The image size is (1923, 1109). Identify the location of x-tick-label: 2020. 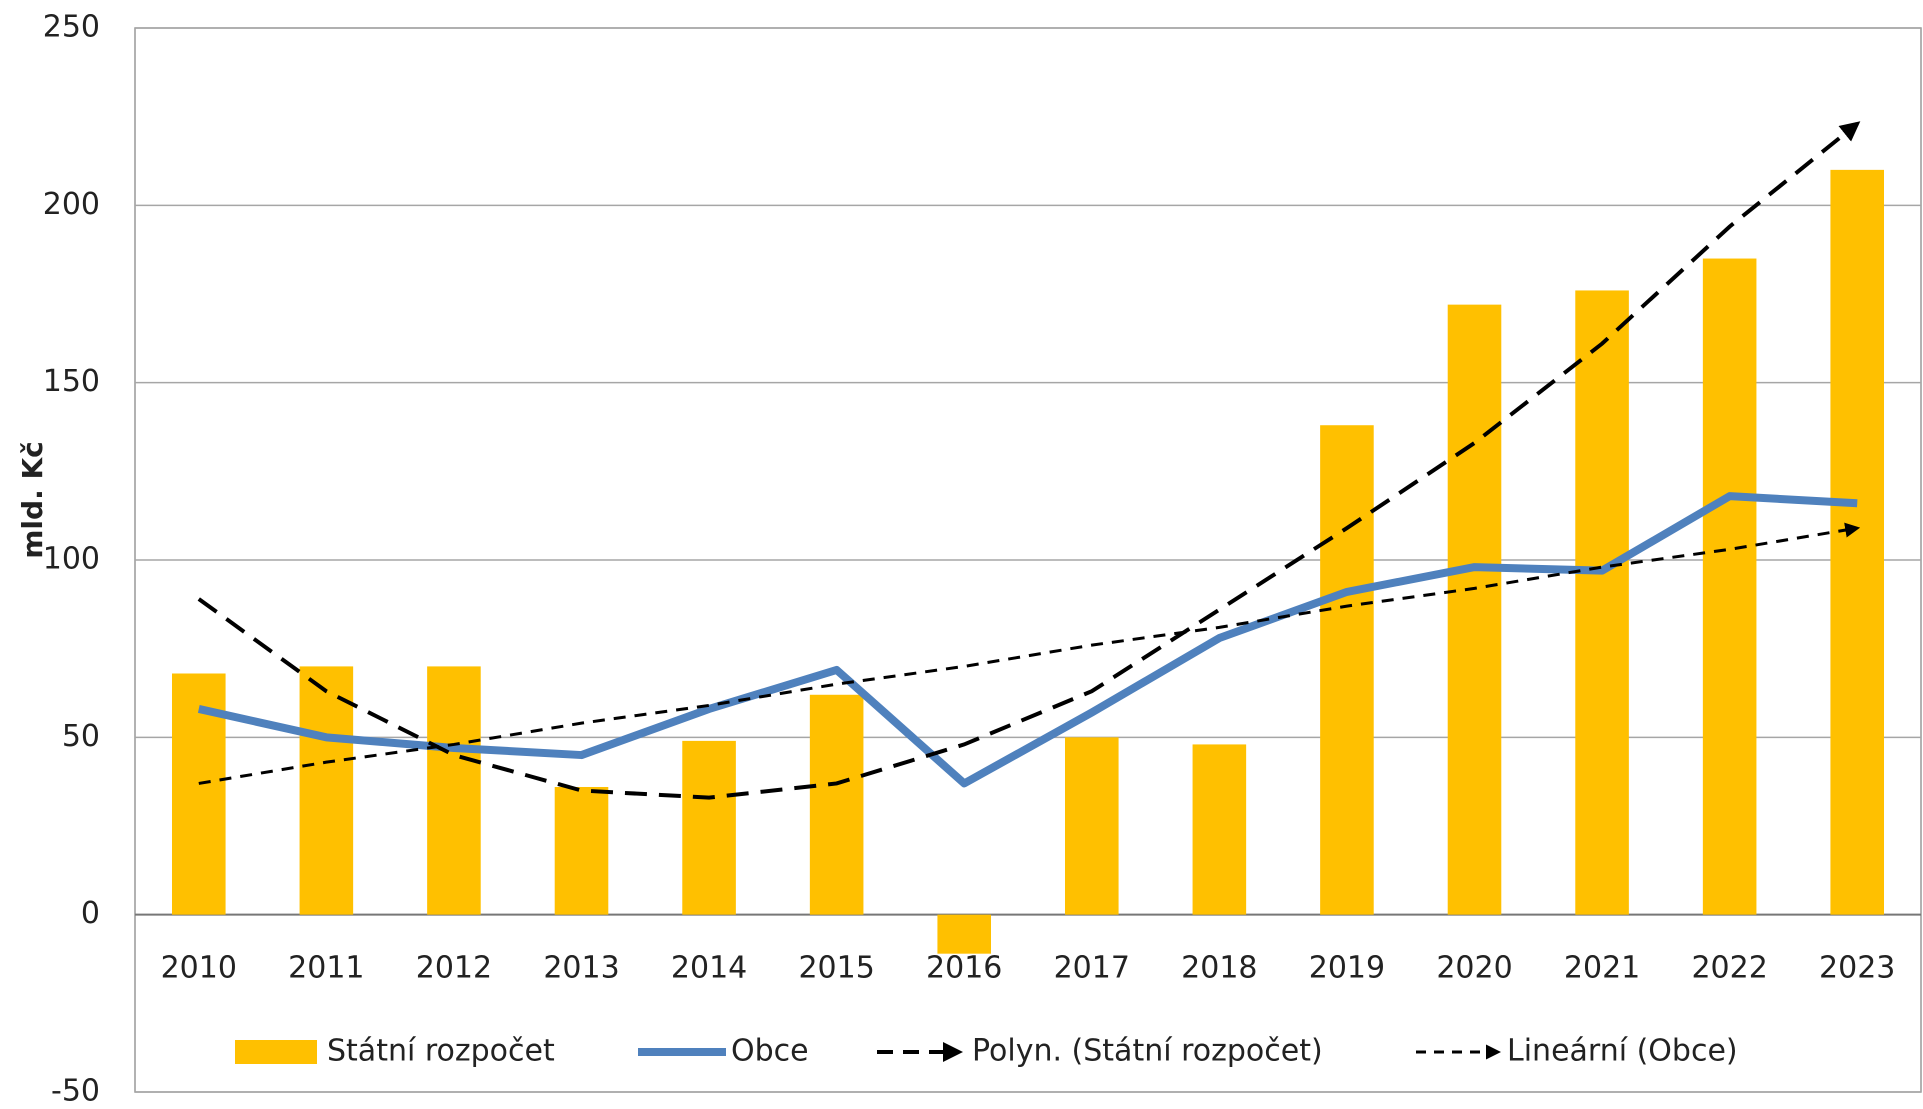
(1474, 968).